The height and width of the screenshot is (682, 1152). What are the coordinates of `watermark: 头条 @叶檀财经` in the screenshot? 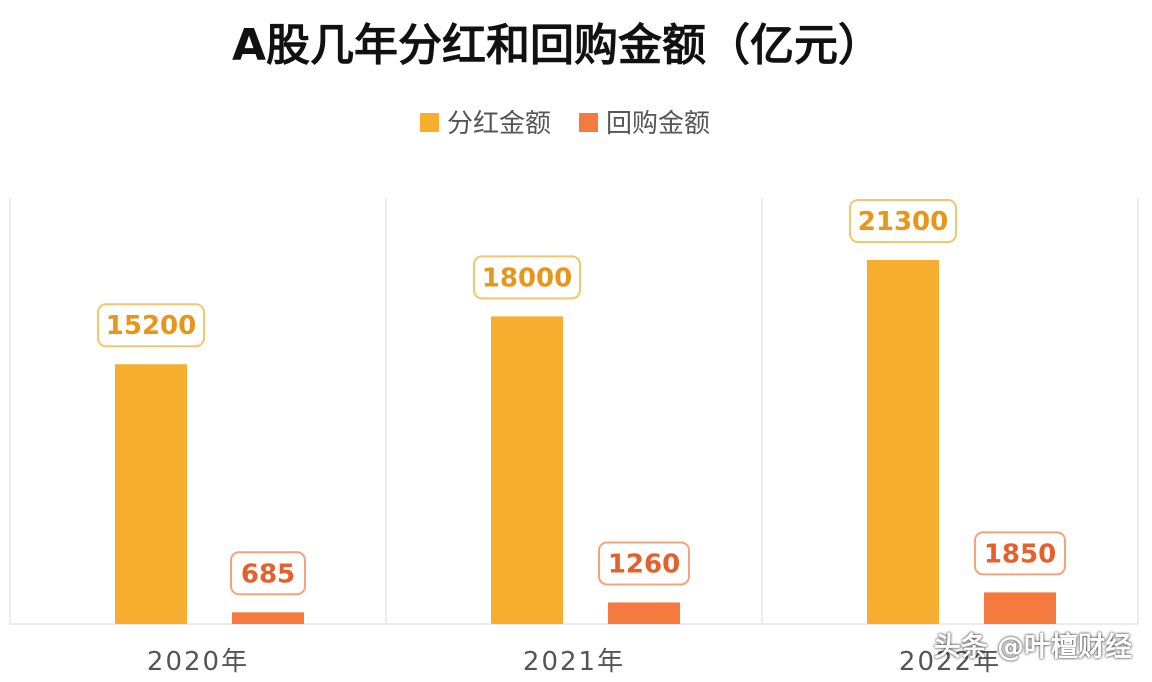 It's located at (1032, 647).